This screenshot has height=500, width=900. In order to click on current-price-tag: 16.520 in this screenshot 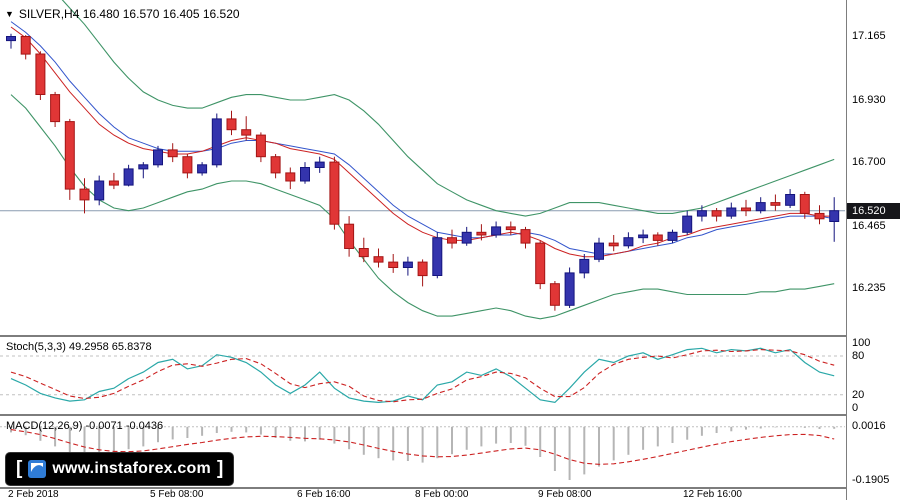, I will do `click(873, 211)`.